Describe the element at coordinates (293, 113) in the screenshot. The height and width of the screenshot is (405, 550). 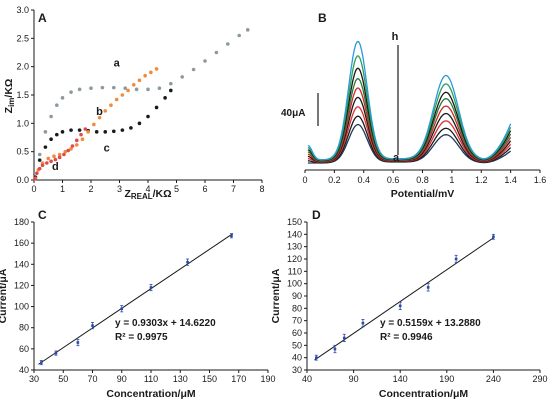
I see `scale-bar-label: 40μA` at that location.